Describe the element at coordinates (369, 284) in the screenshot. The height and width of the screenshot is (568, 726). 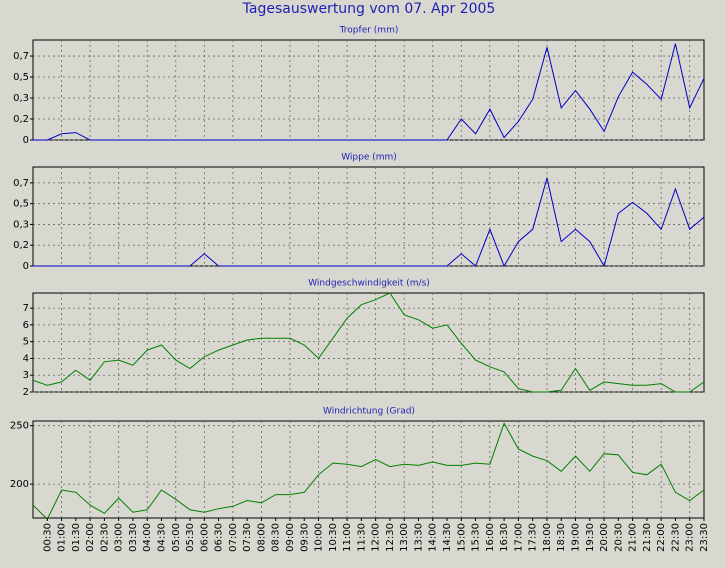
I see `subplot-title: Windgeschwindigkeit (m/s)` at that location.